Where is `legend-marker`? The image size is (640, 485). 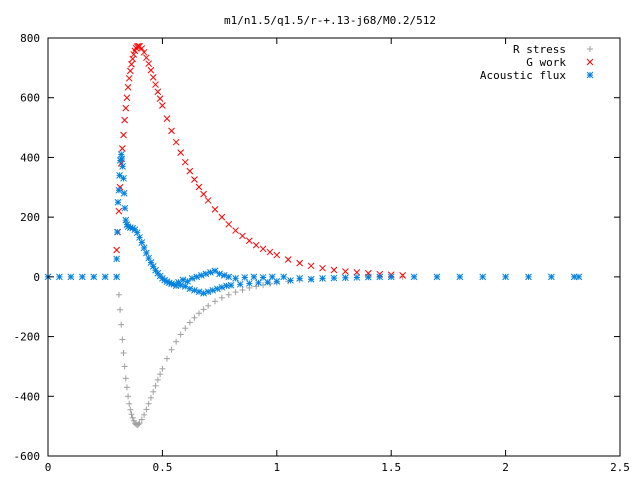
legend-marker is located at coordinates (590, 62).